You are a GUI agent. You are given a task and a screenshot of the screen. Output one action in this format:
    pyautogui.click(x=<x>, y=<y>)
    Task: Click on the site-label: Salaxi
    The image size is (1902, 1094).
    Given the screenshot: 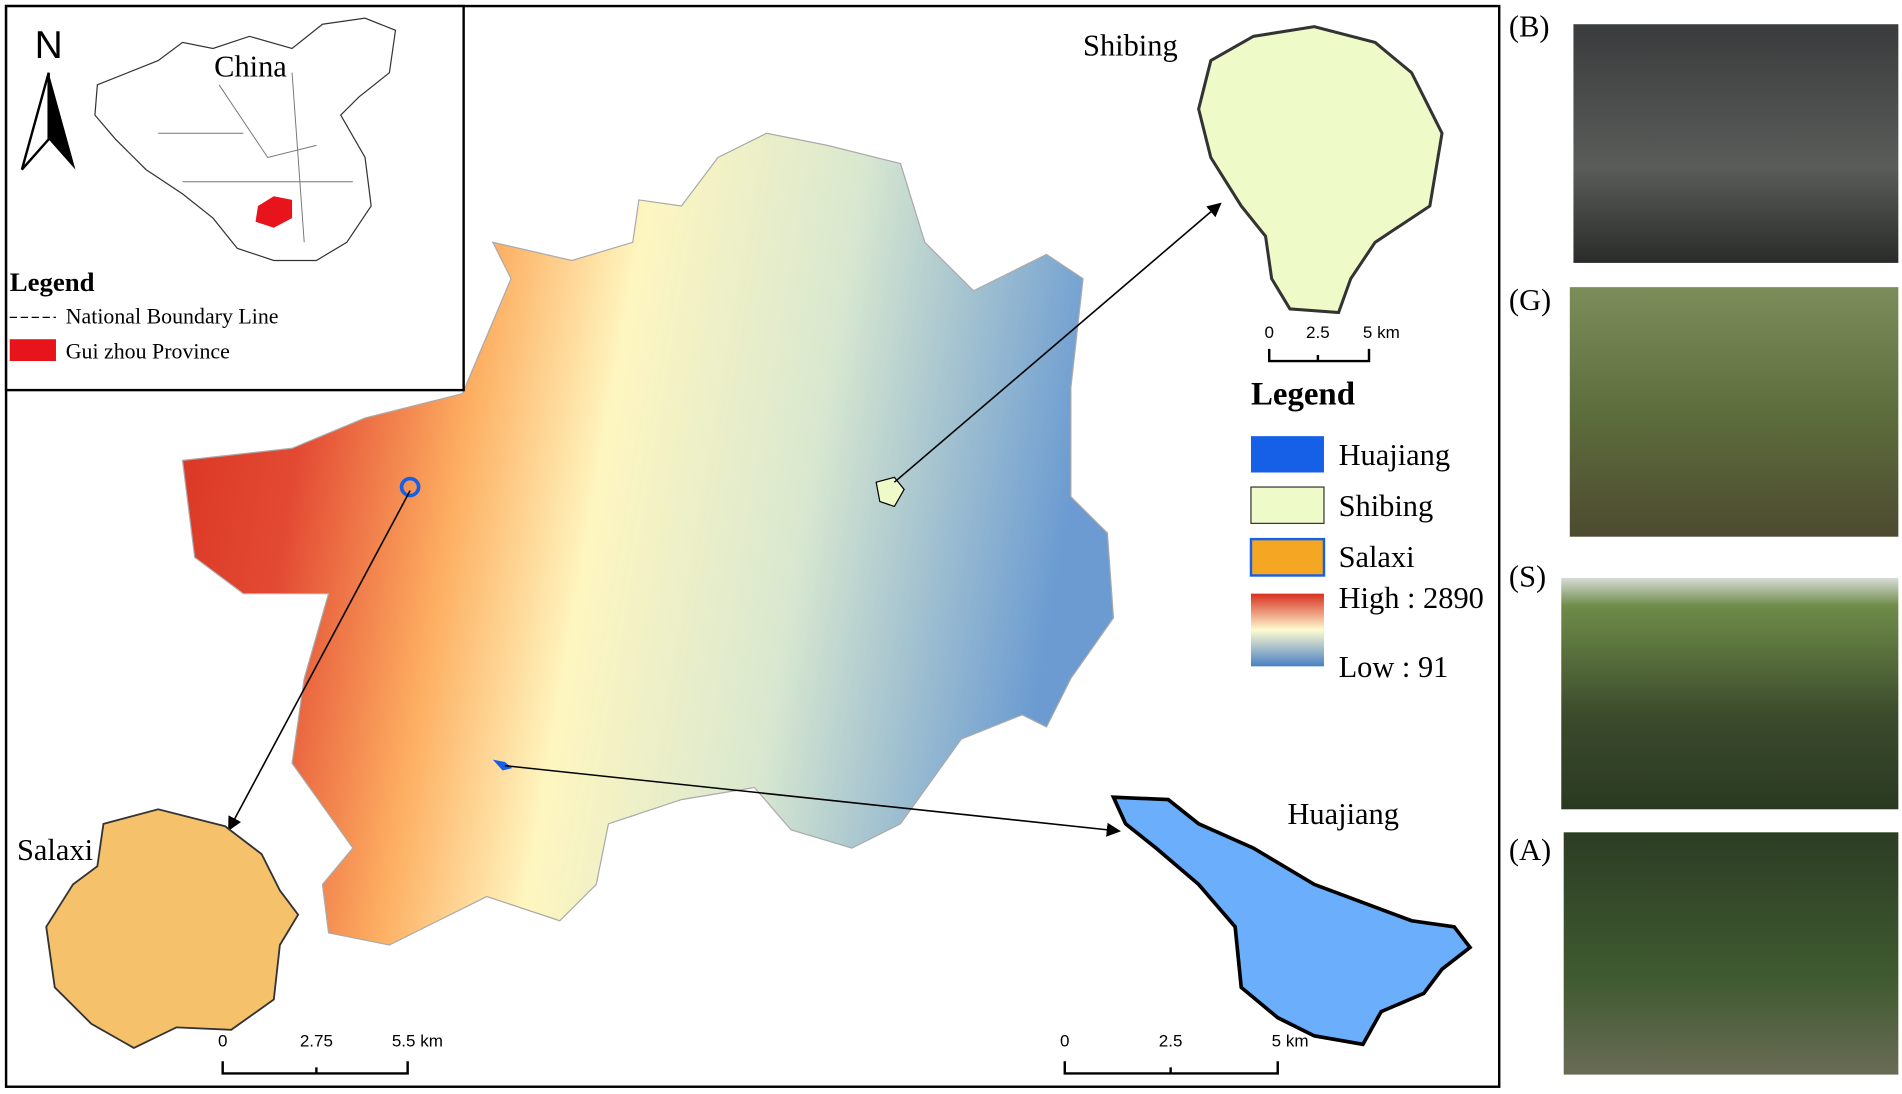 What is the action you would take?
    pyautogui.click(x=55, y=850)
    